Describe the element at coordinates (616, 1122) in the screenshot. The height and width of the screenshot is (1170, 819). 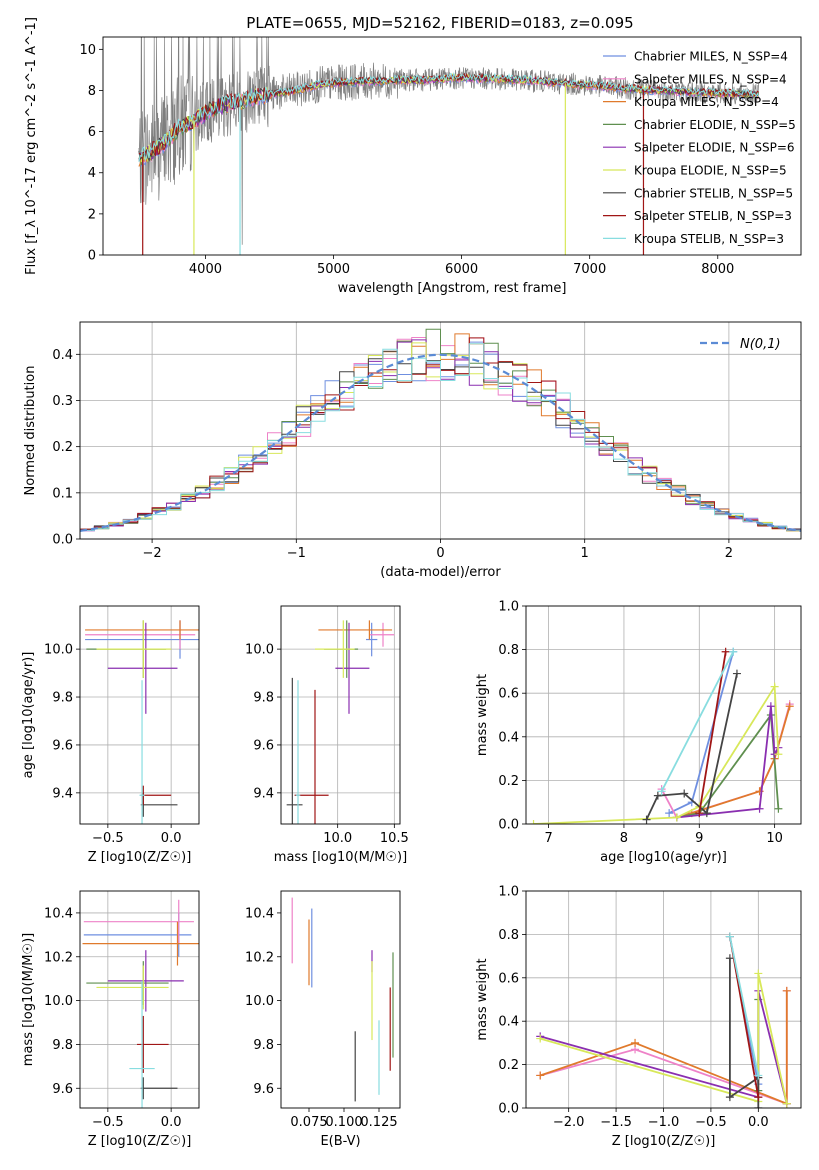
I see `x-tick-label: −1.5` at that location.